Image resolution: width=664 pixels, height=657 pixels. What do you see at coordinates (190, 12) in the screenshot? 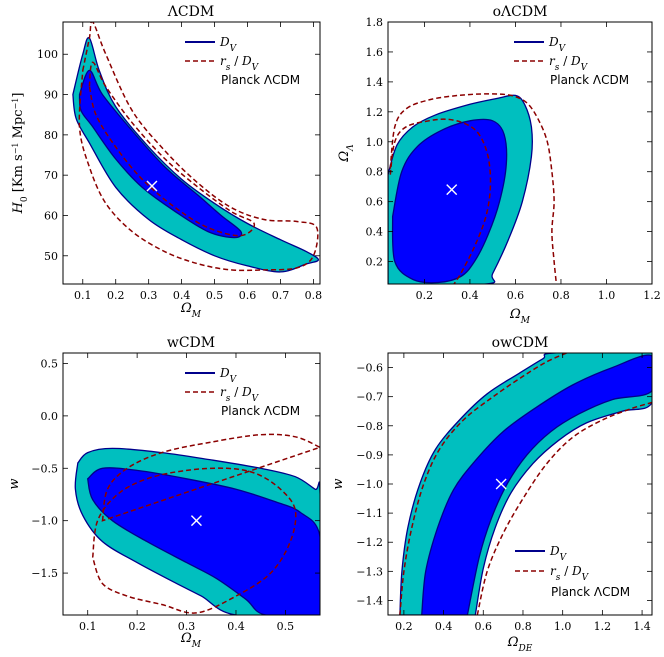
I see `panel-title: ΛCDM` at bounding box center [190, 12].